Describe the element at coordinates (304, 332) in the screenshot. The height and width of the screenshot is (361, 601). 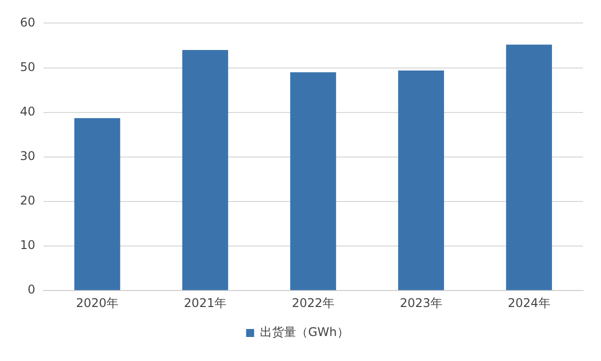
I see `legend-label: 出货量（GWh）` at that location.